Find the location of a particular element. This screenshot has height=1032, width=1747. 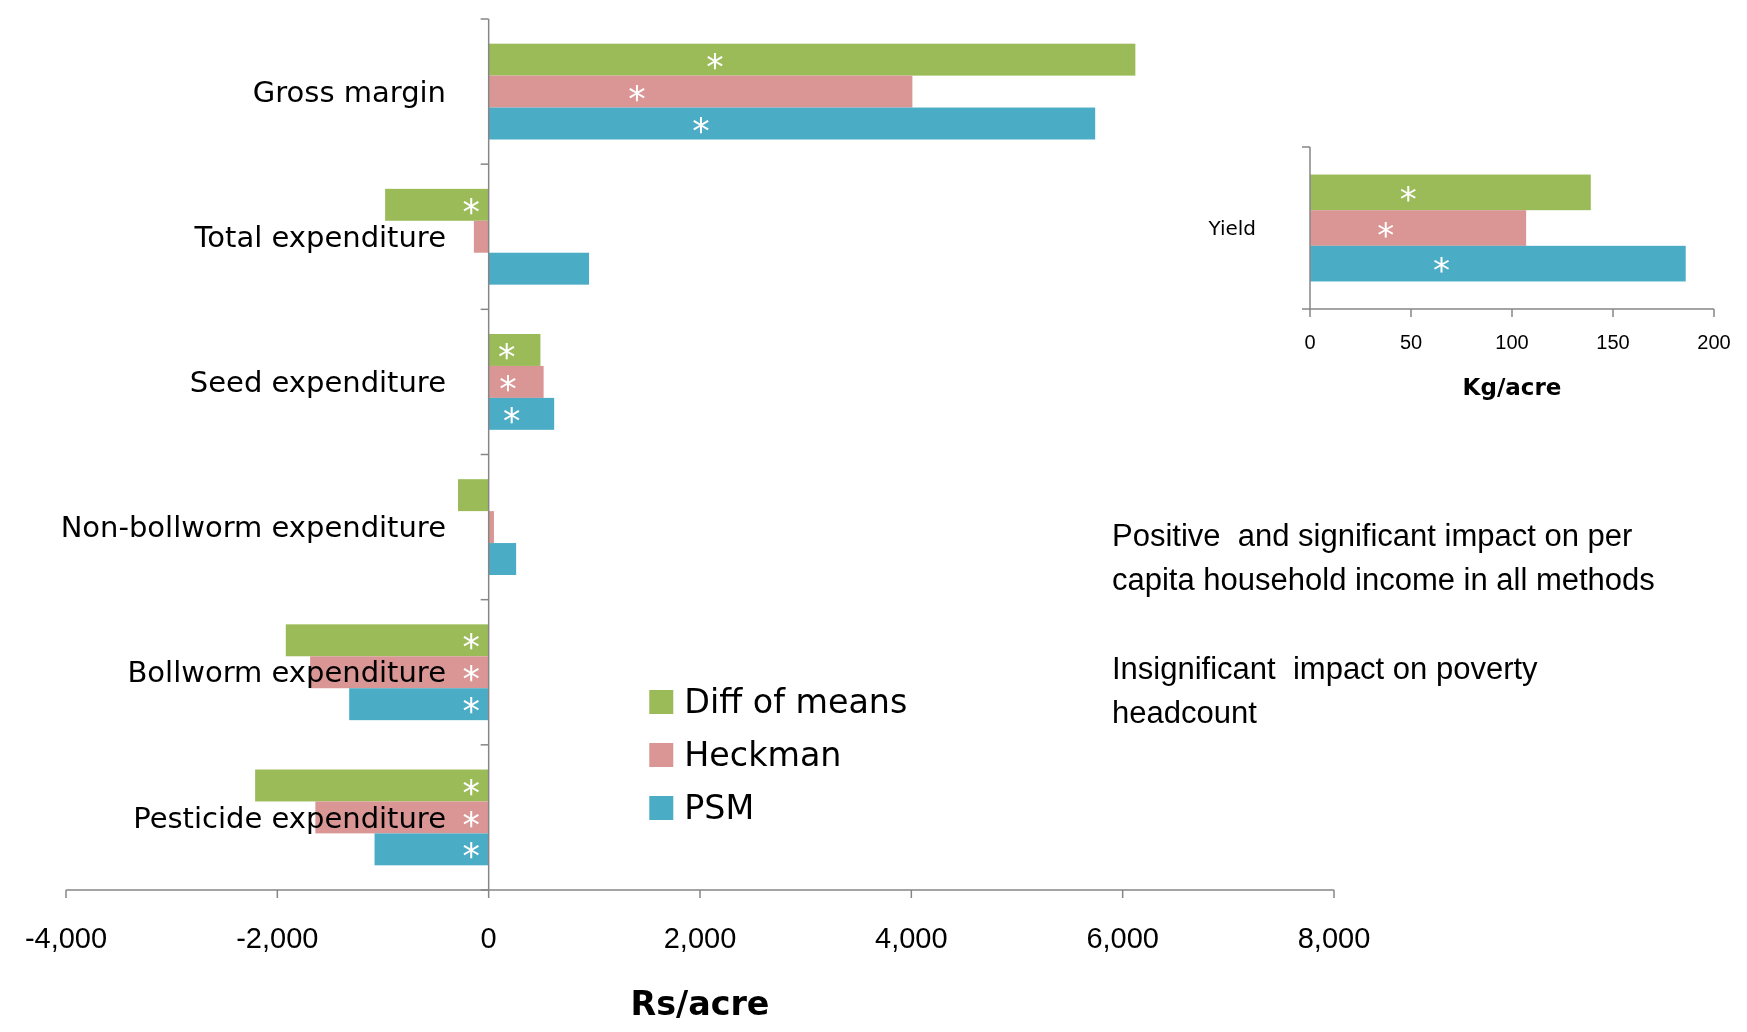

y-tick-label: Yield is located at coordinates (1231, 228).